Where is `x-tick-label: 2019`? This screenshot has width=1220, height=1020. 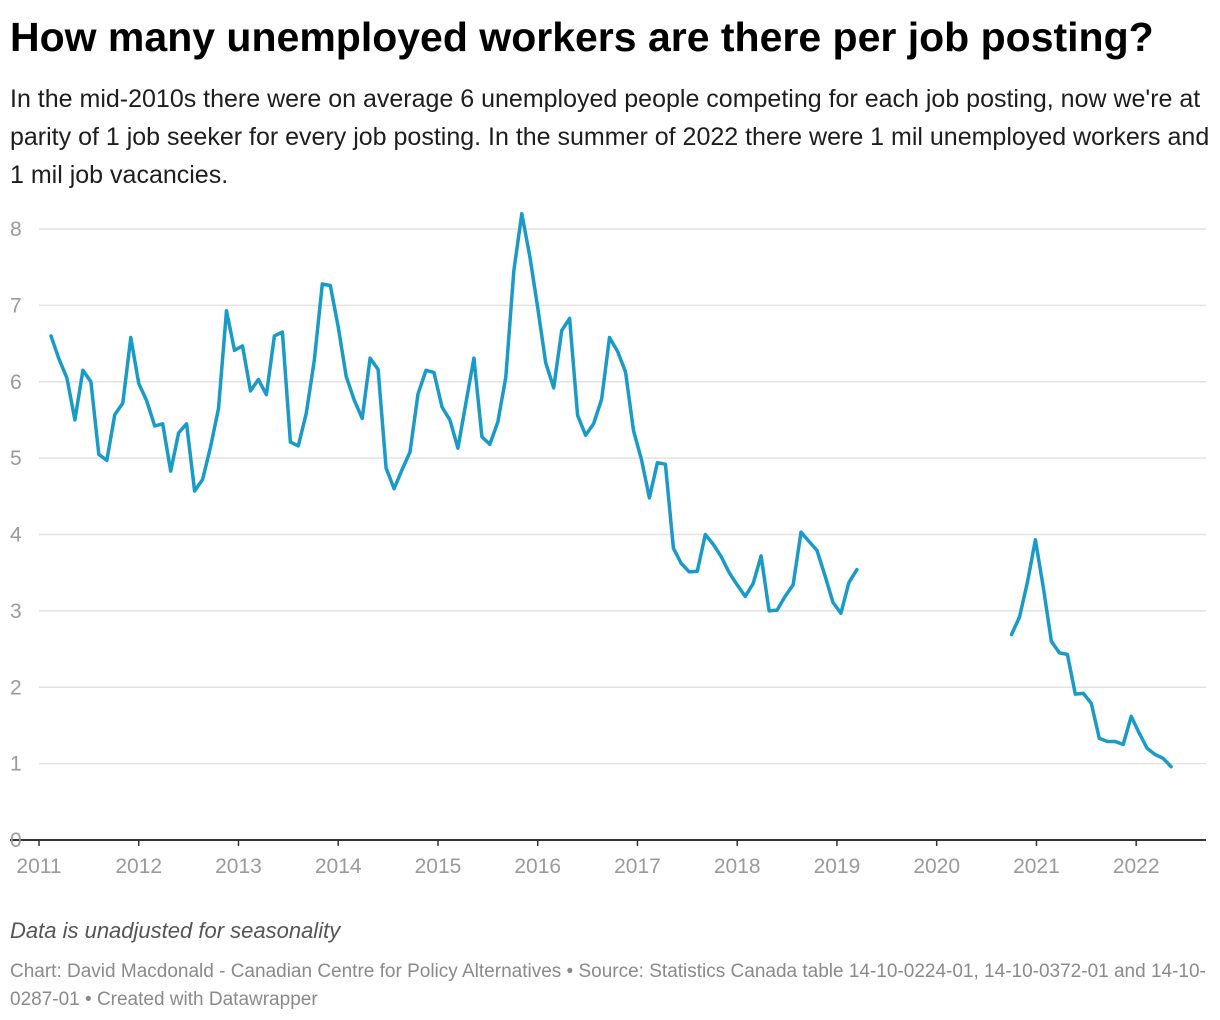 x-tick-label: 2019 is located at coordinates (837, 866).